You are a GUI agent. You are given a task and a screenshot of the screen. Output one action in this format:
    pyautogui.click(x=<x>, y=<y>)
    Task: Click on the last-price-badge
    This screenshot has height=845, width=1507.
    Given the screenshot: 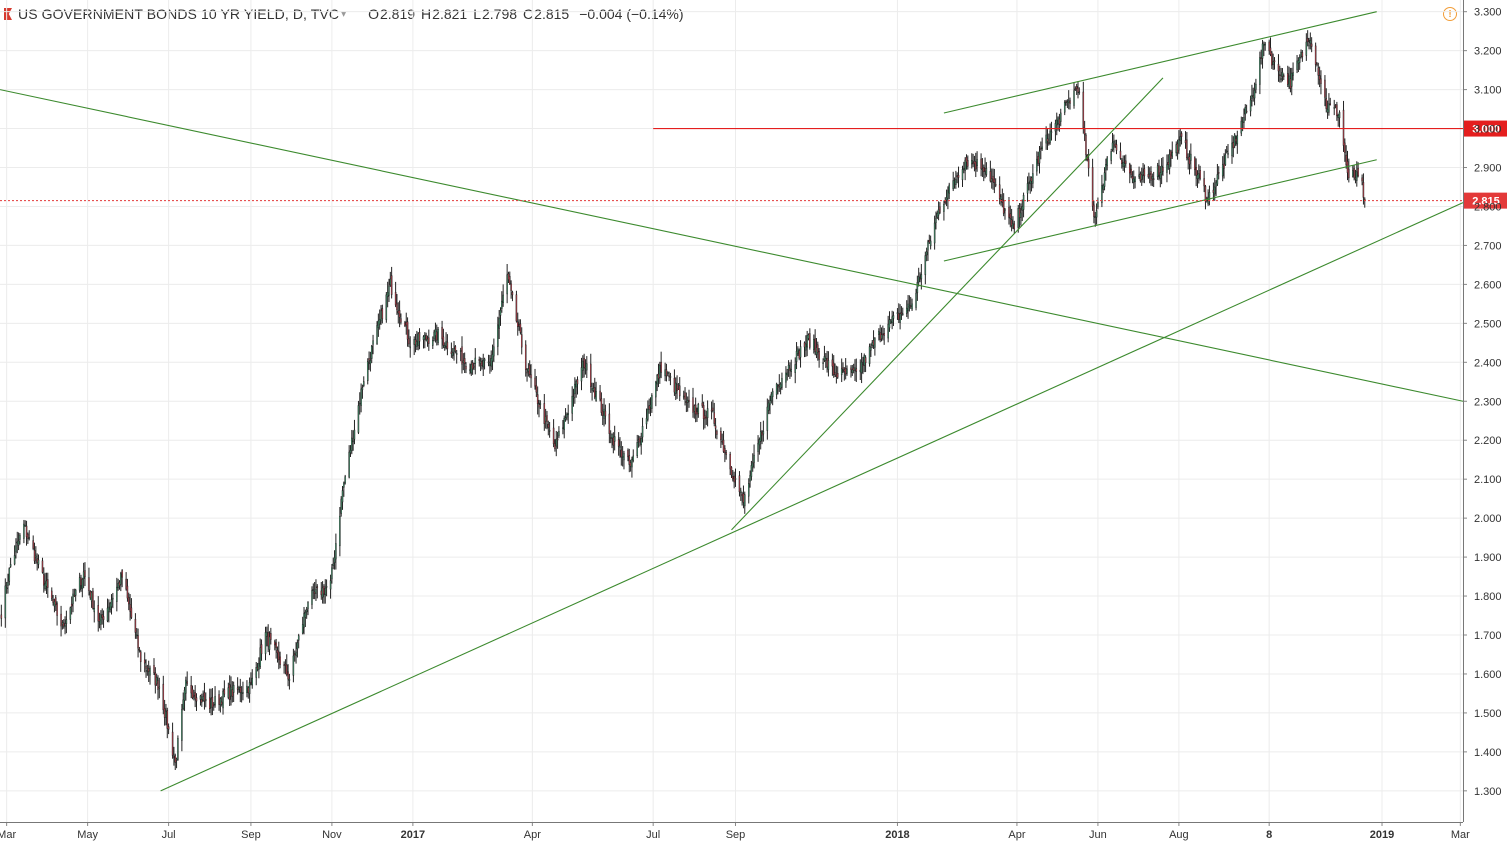 What is the action you would take?
    pyautogui.click(x=1485, y=200)
    